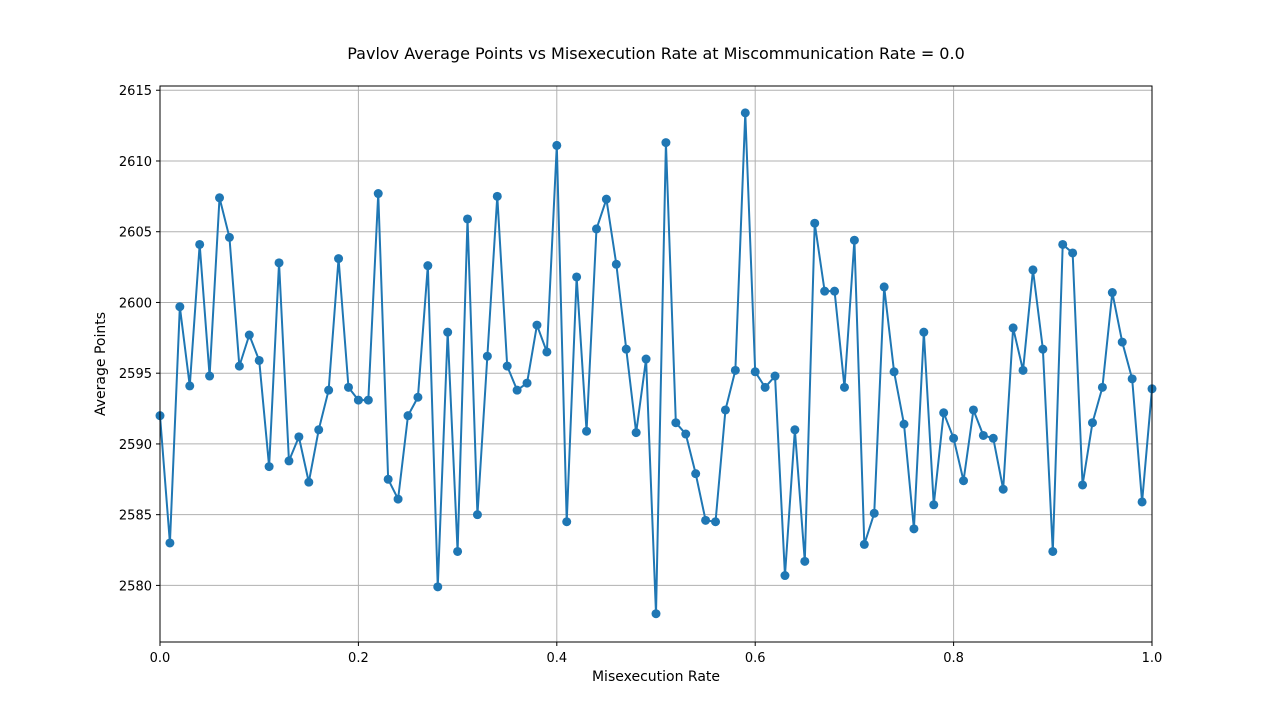 Image resolution: width=1280 pixels, height=719 pixels. Describe the element at coordinates (135, 586) in the screenshot. I see `y-tick-label: 2580` at that location.